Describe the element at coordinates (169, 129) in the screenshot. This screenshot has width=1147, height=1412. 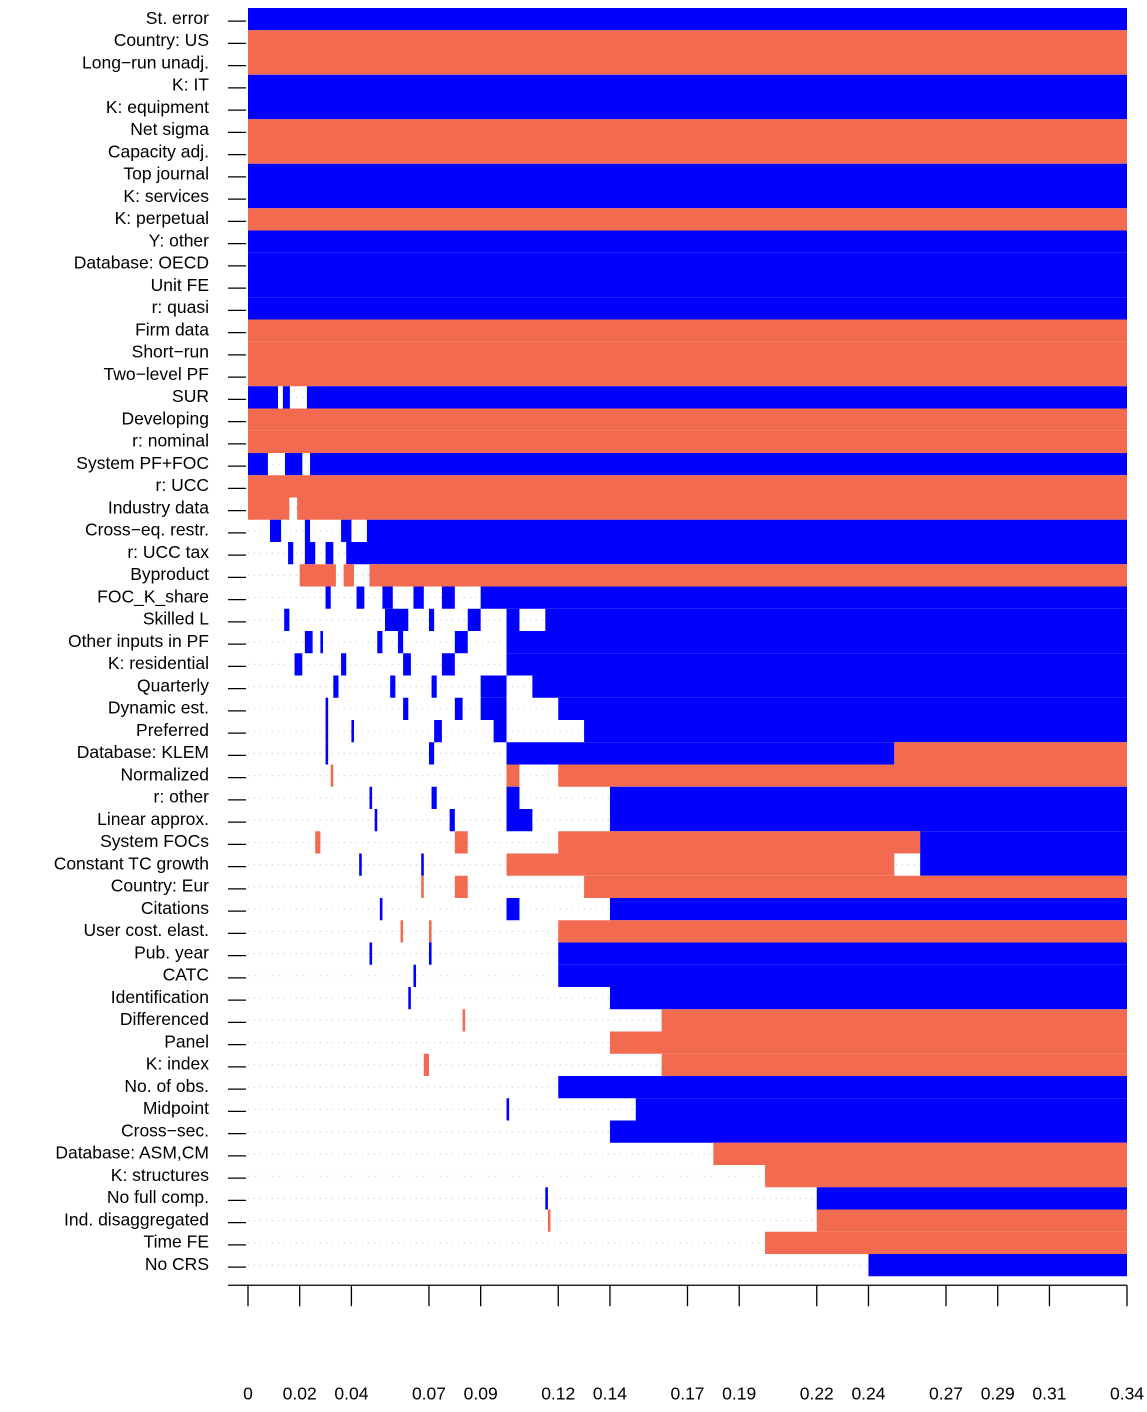
I see `row-label: Net sigma` at that location.